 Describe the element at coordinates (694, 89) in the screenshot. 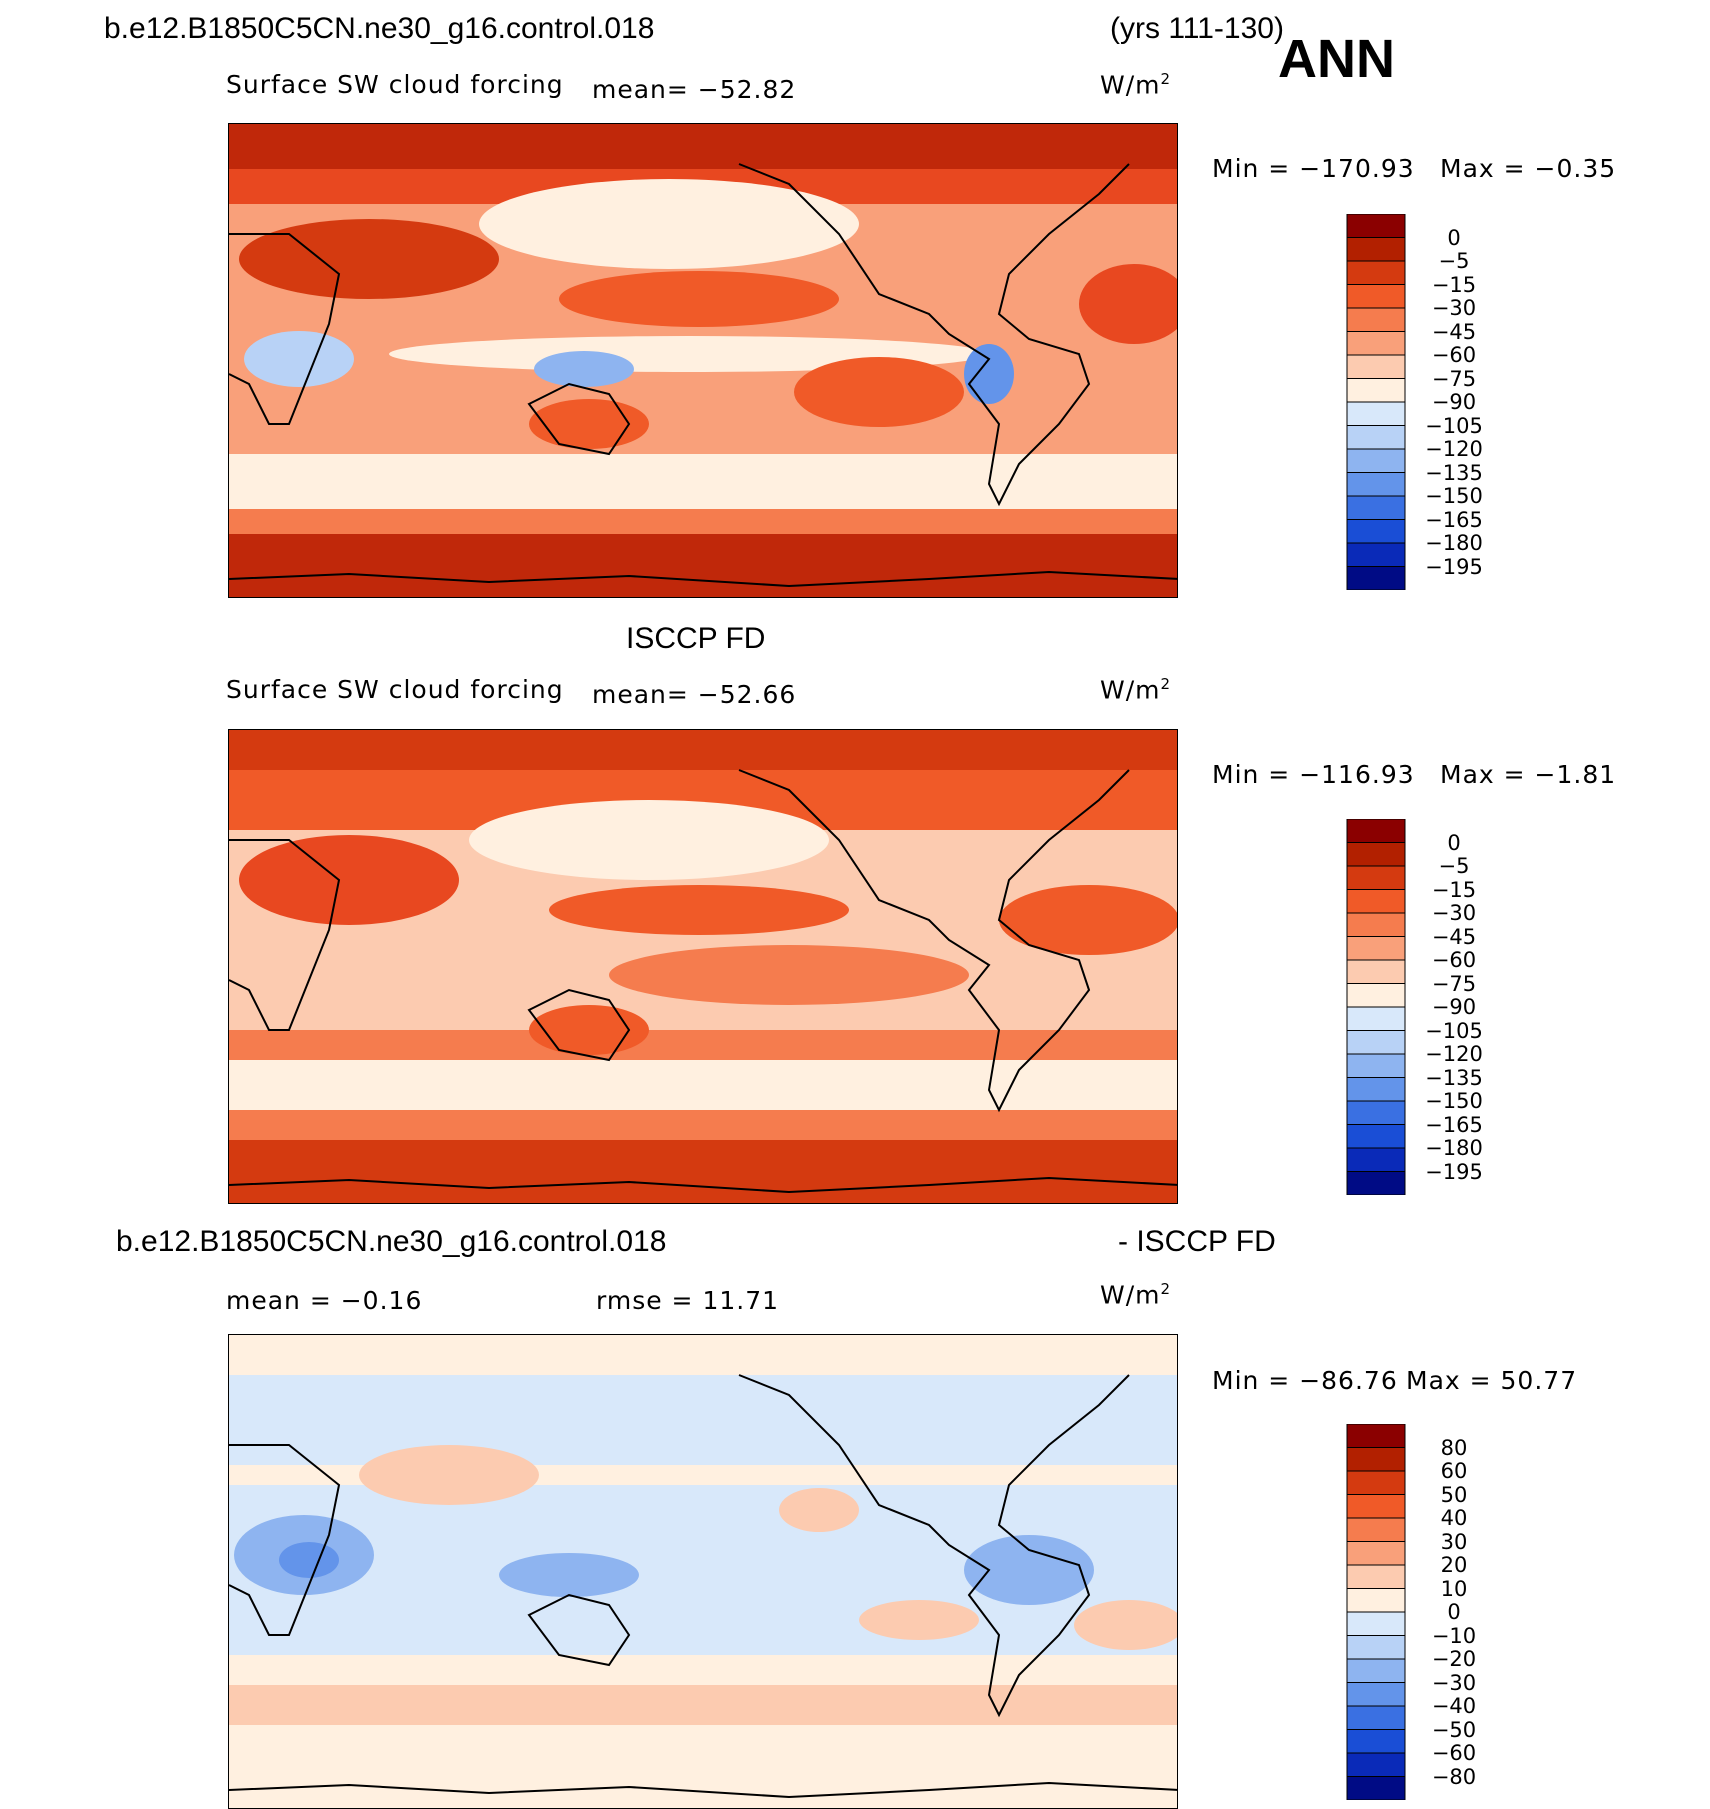

I see `panel1-mean-label: mean= −52.82` at that location.